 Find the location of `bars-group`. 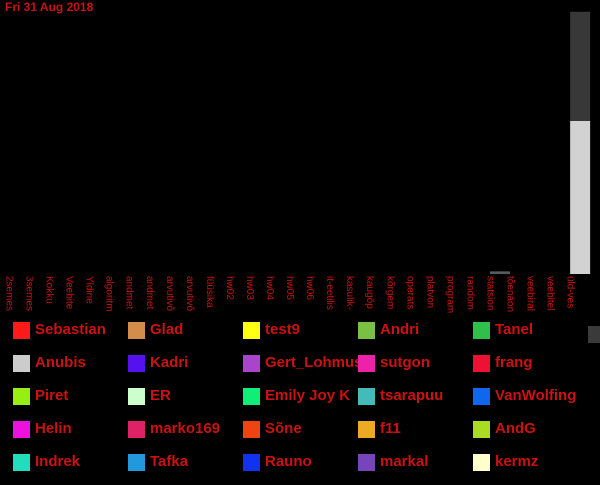

bars-group is located at coordinates (540, 142).